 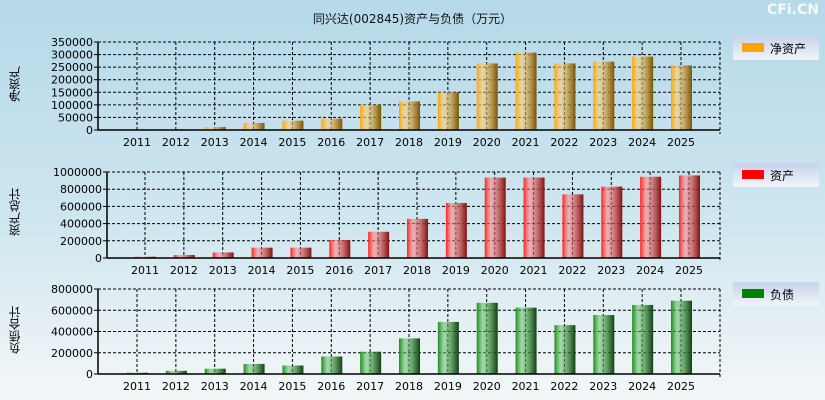 What do you see at coordinates (534, 270) in the screenshot?
I see `x-tick-label: 2021` at bounding box center [534, 270].